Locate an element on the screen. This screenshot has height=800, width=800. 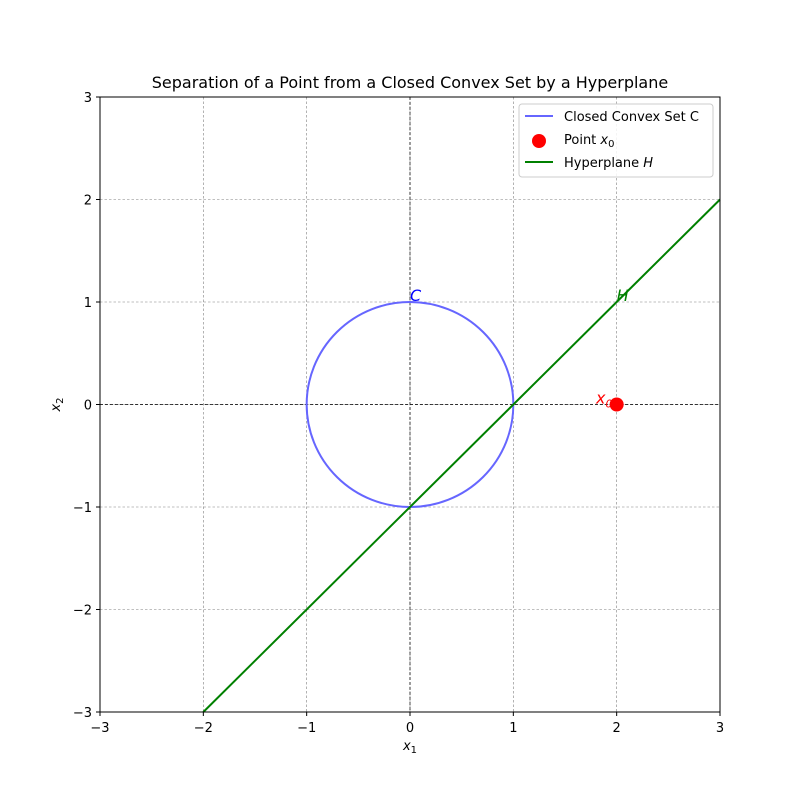
x-tick-label: −3 is located at coordinates (99, 728).